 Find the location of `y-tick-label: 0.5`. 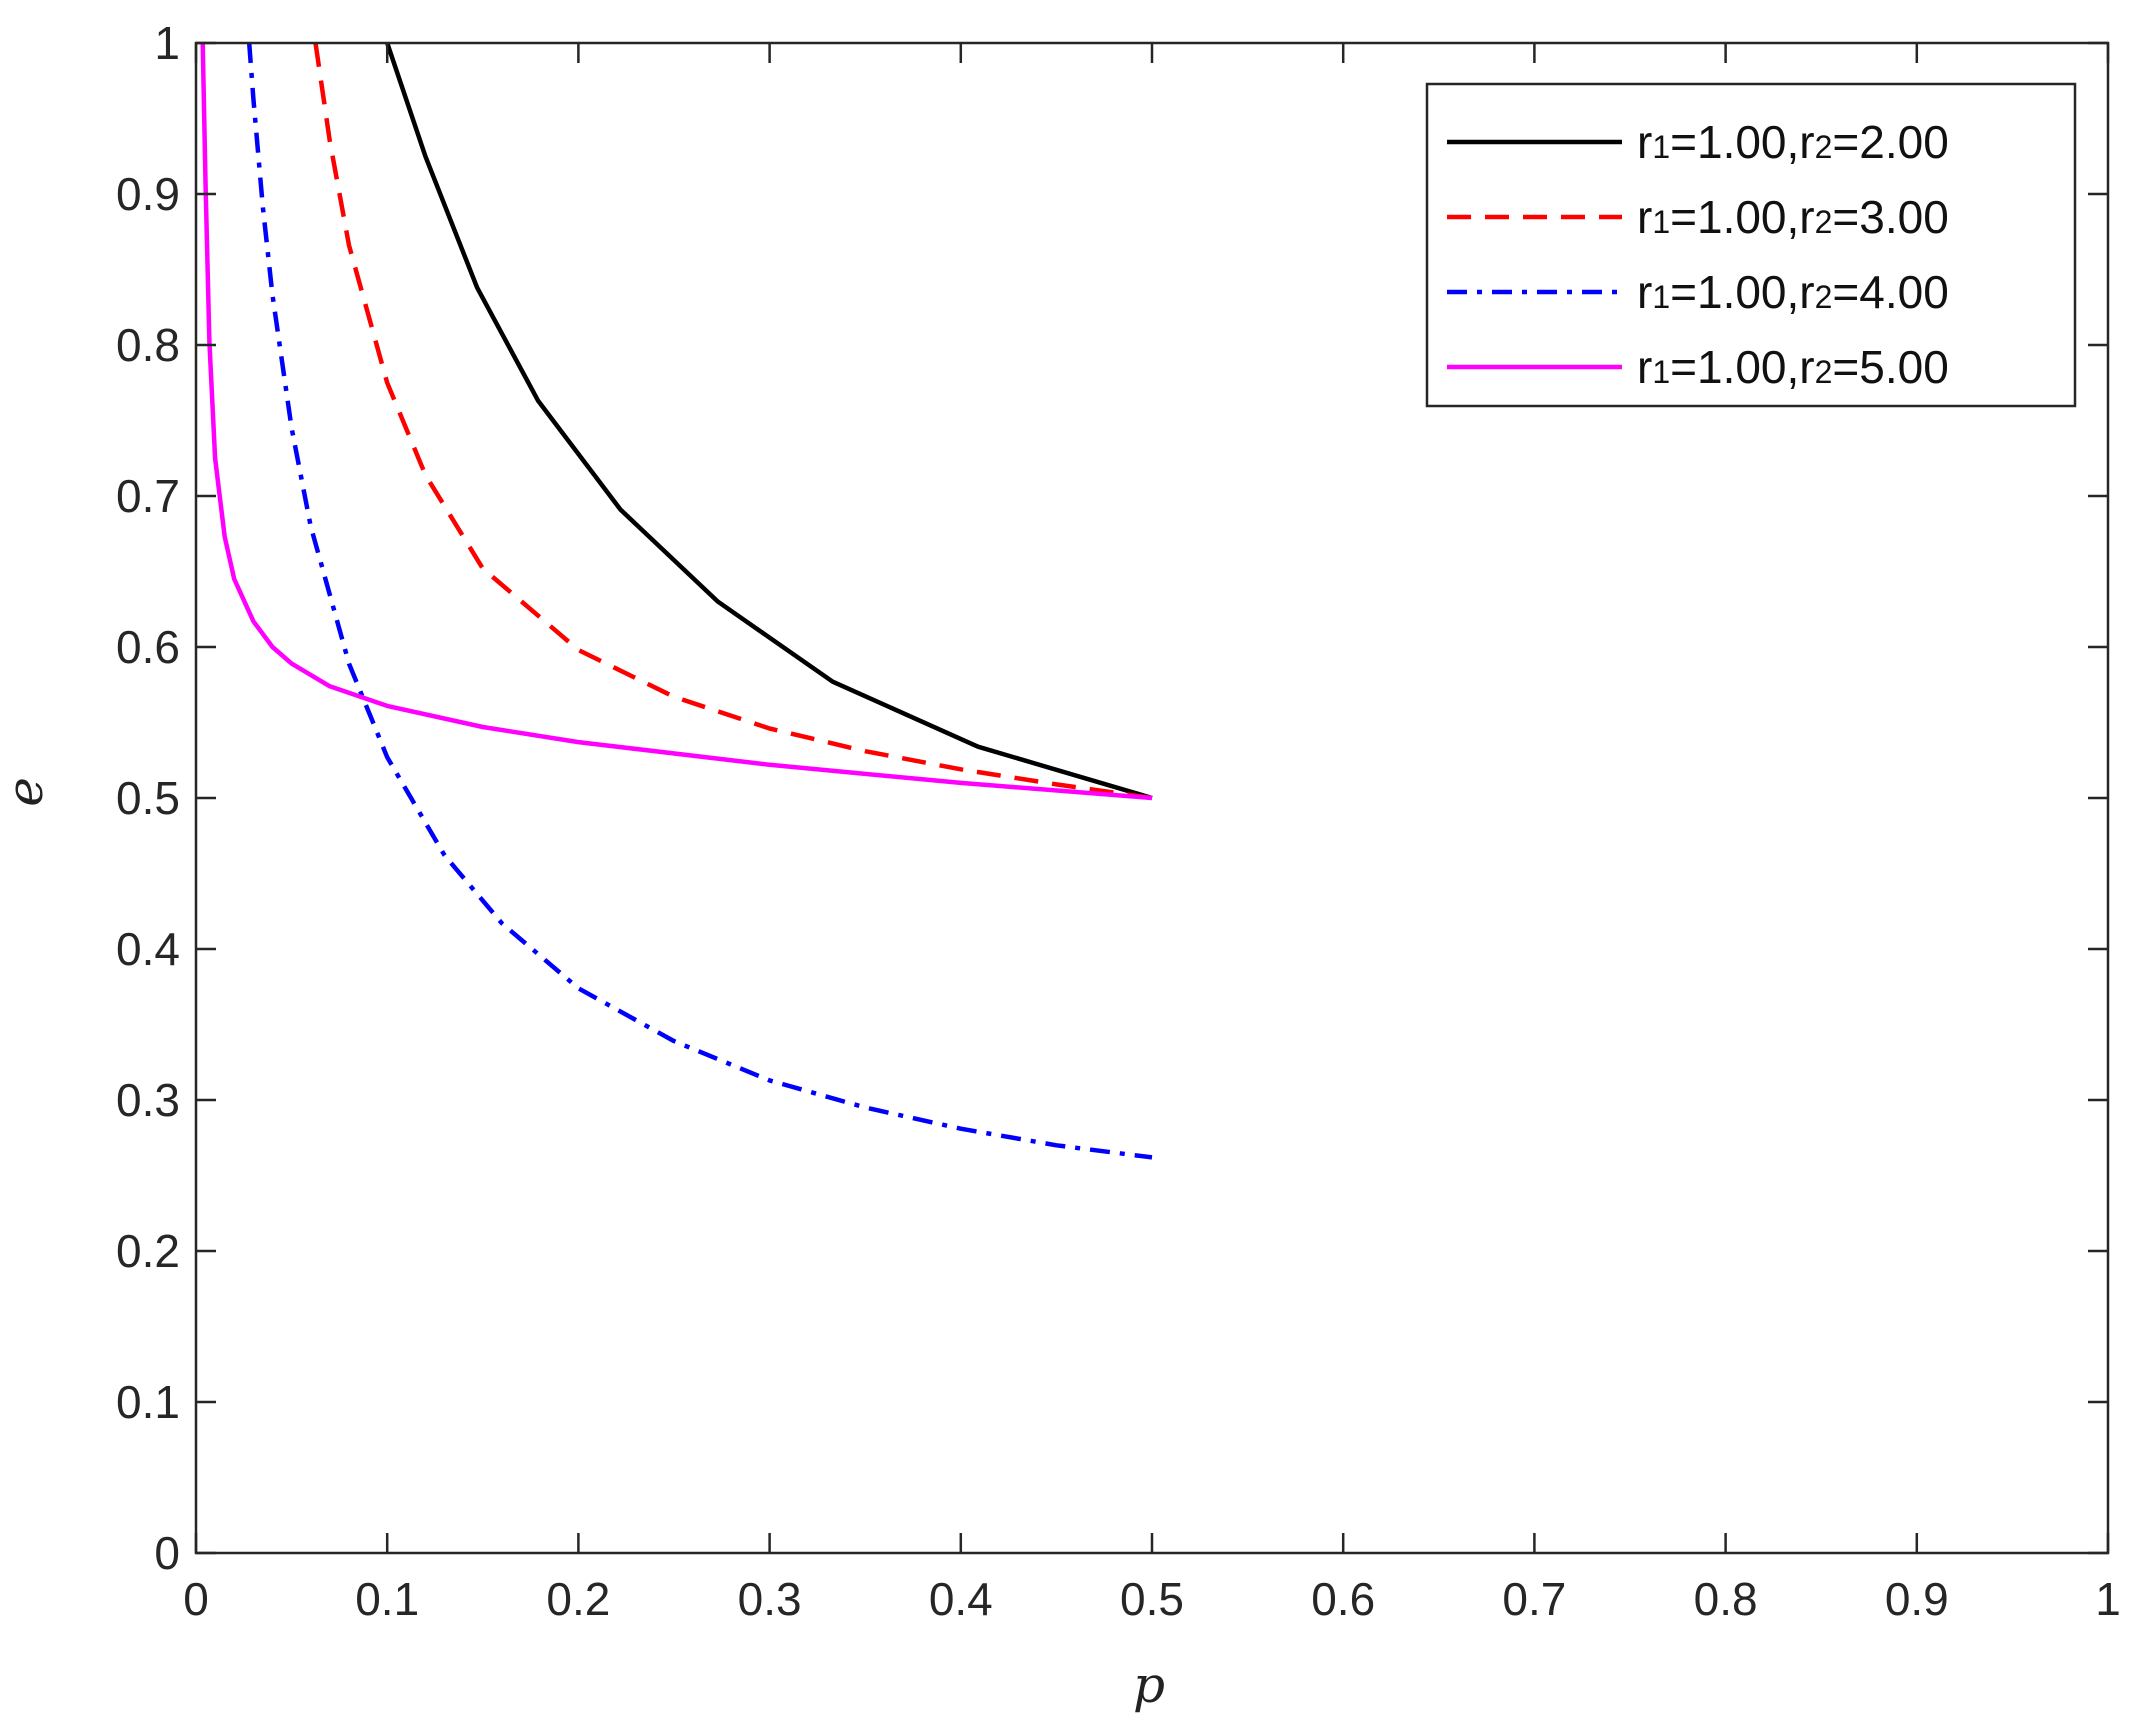

y-tick-label: 0.5 is located at coordinates (148, 798).